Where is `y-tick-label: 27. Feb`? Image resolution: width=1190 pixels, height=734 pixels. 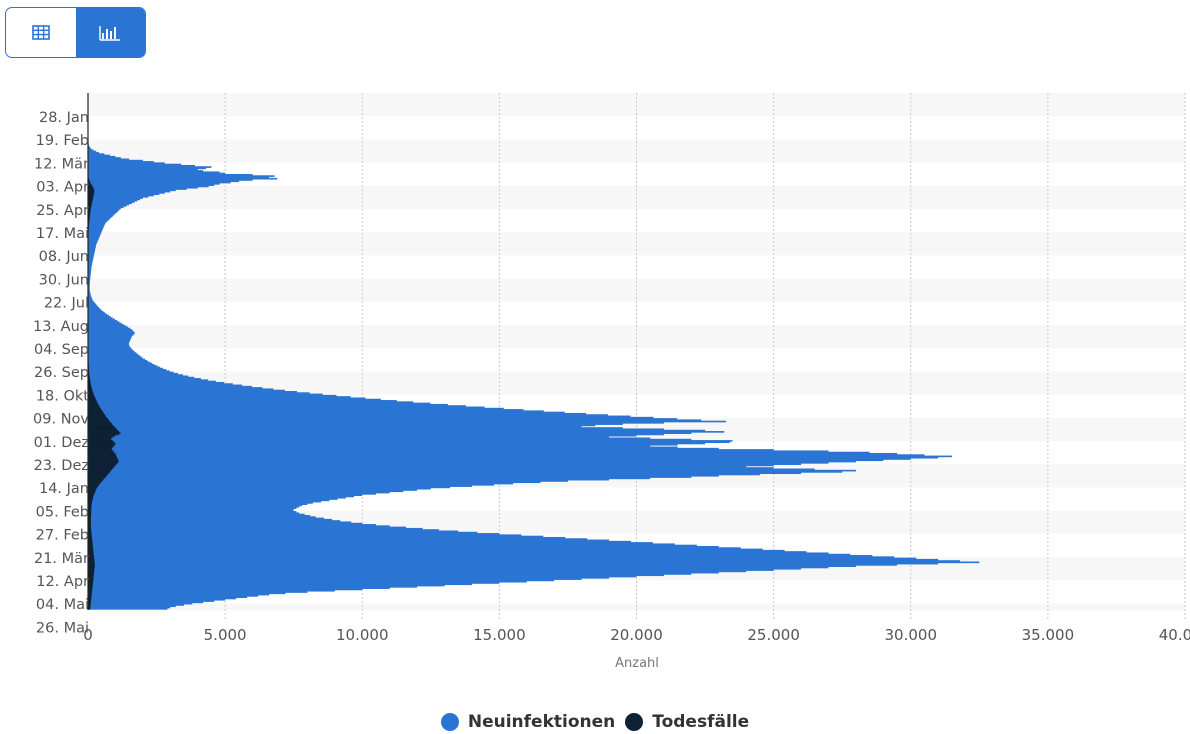 y-tick-label: 27. Feb is located at coordinates (62, 536).